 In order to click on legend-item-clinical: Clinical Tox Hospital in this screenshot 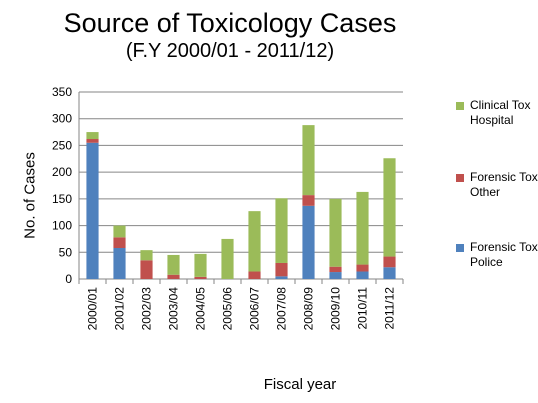, I will do `click(497, 113)`.